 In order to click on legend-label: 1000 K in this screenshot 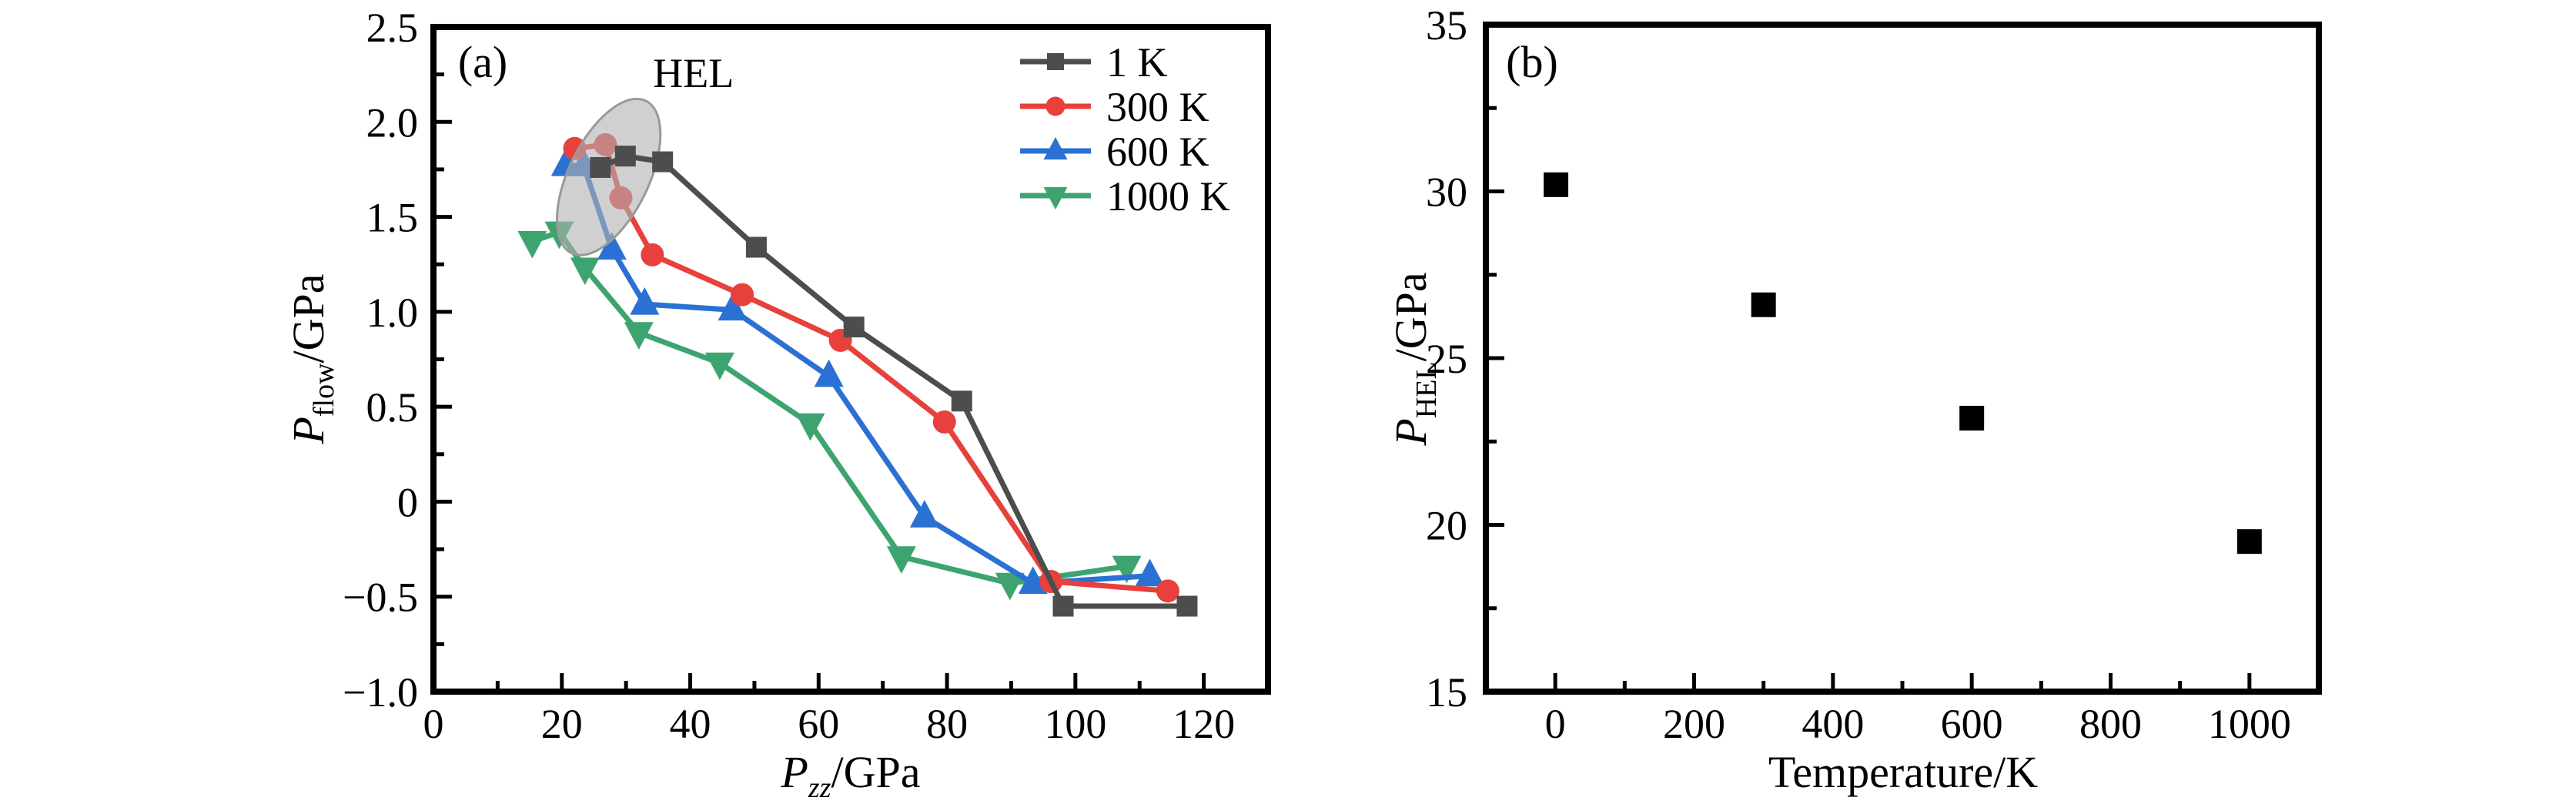, I will do `click(1168, 196)`.